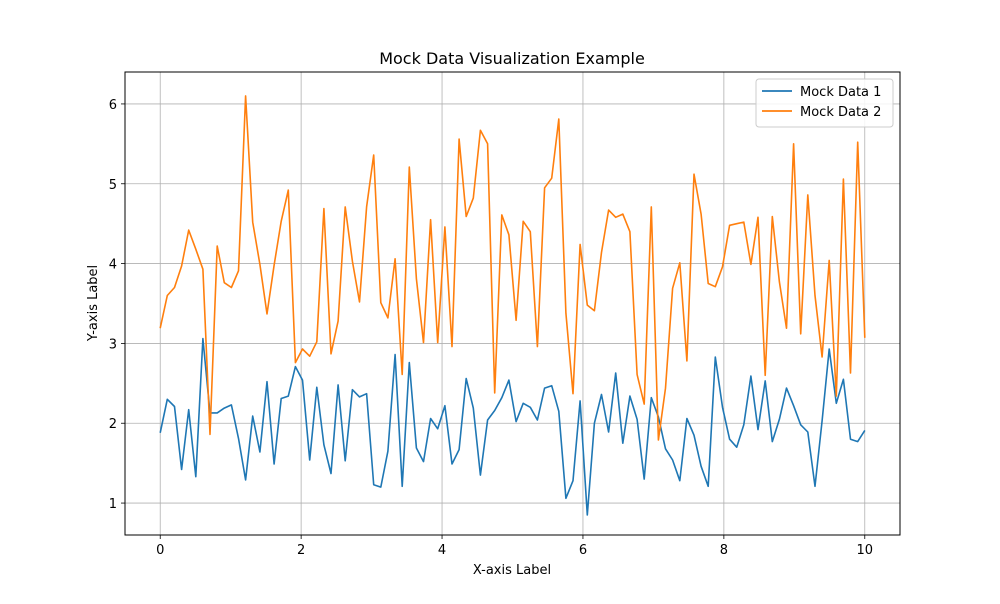 The width and height of the screenshot is (1000, 604). I want to click on legend-label-1: Mock Data 1, so click(840, 92).